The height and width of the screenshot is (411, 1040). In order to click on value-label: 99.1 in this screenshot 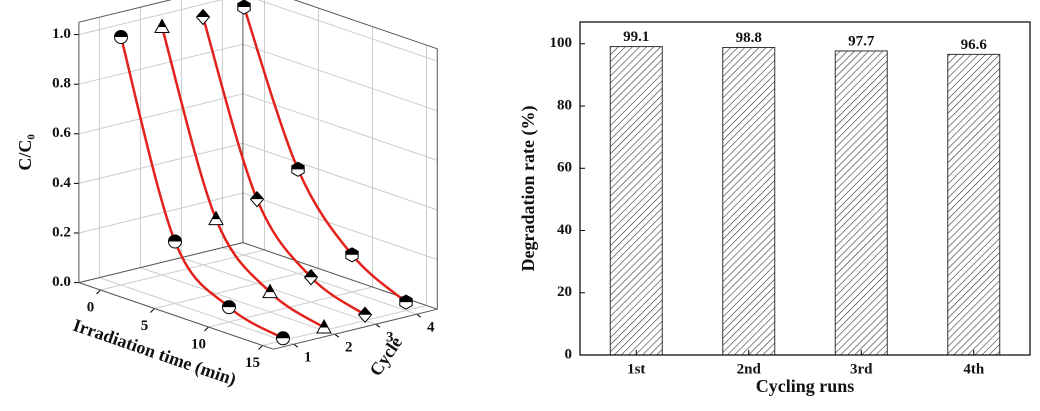, I will do `click(636, 37)`.